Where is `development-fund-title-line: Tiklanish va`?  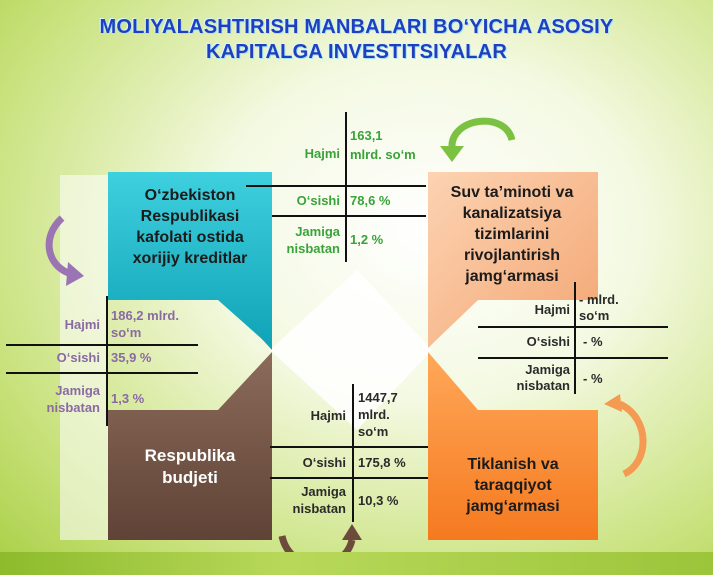 development-fund-title-line: Tiklanish va is located at coordinates (513, 464).